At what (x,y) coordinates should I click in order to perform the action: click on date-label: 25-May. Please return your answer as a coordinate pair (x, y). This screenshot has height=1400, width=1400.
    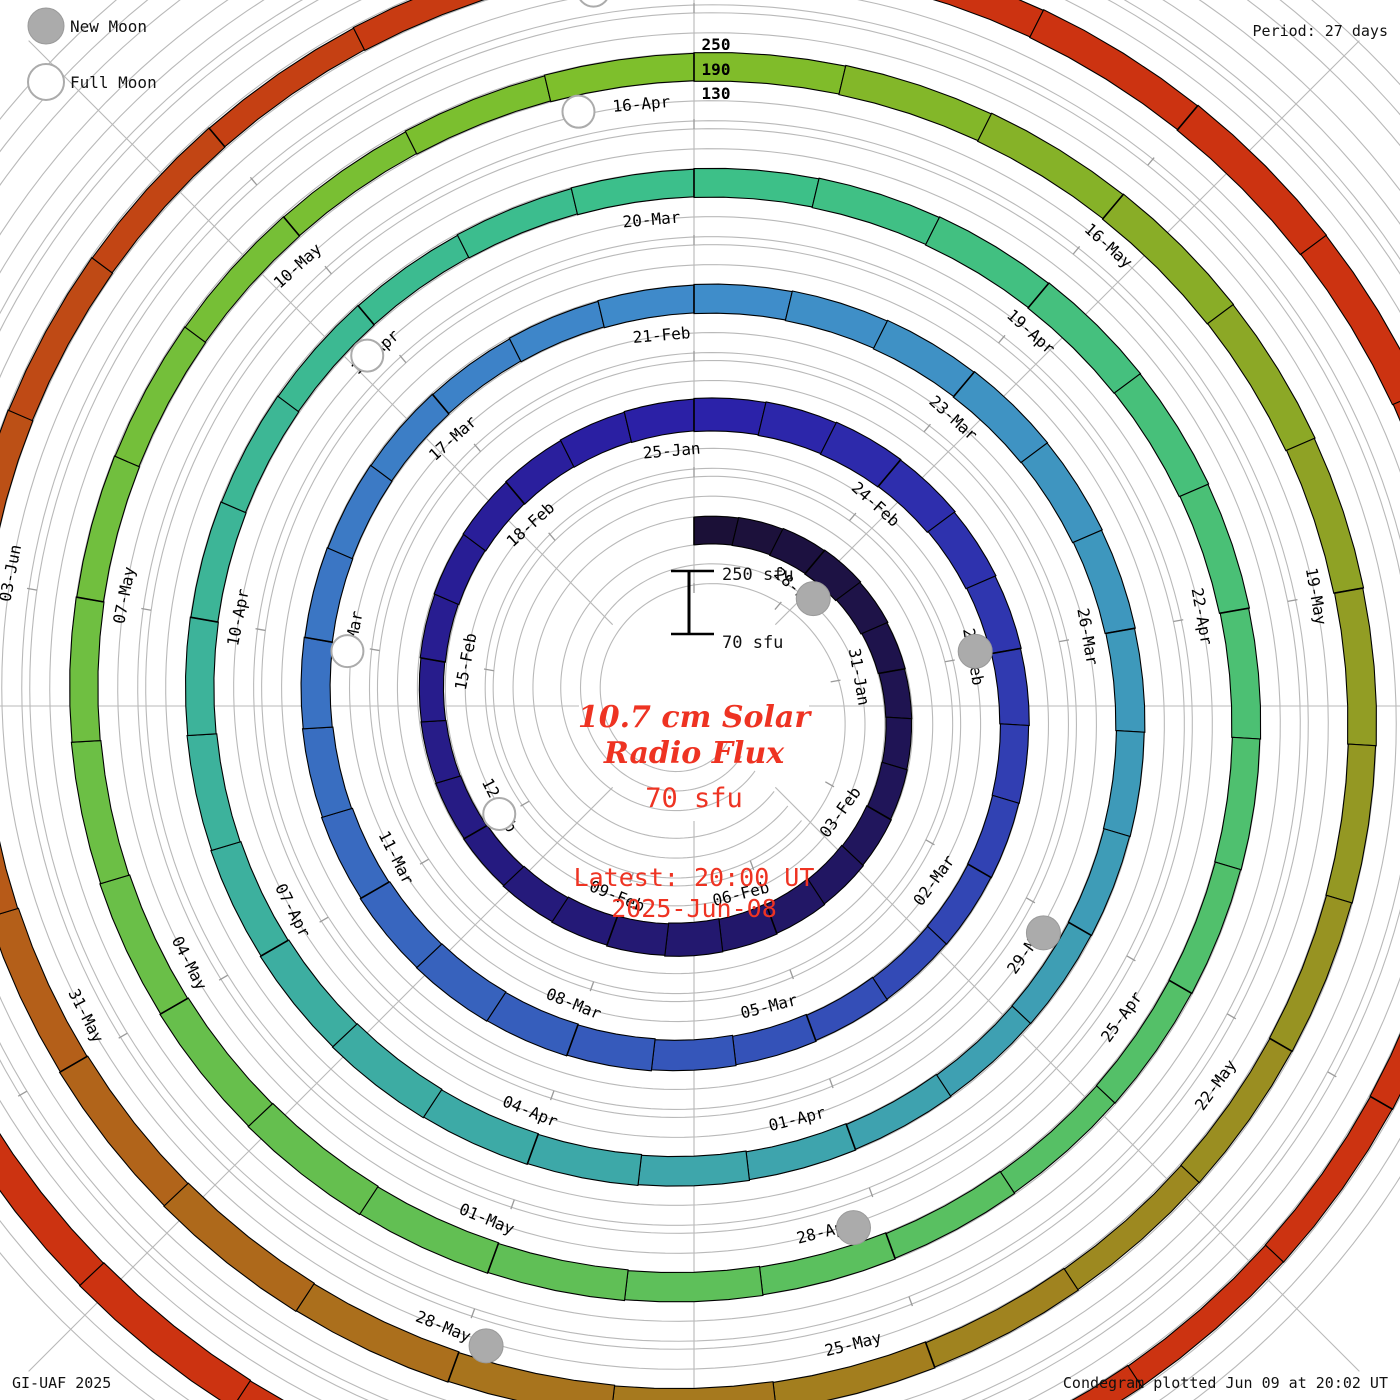
    Looking at the image, I should click on (853, 1344).